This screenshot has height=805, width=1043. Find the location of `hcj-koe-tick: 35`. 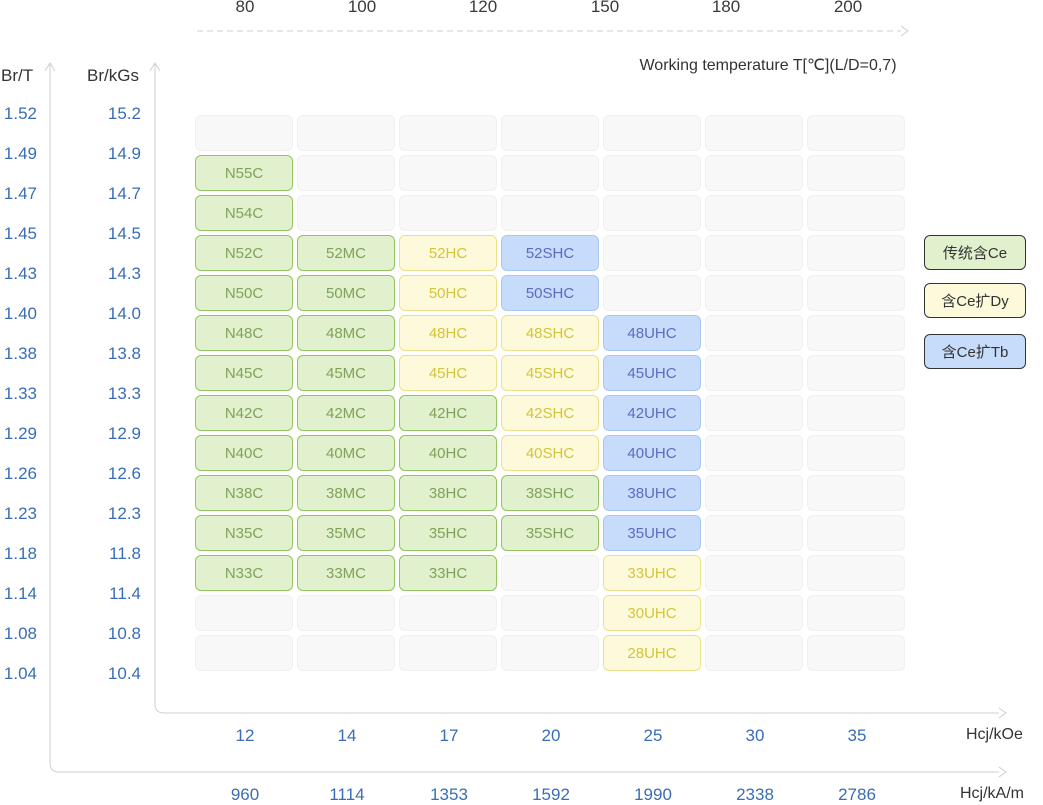

hcj-koe-tick: 35 is located at coordinates (857, 735).